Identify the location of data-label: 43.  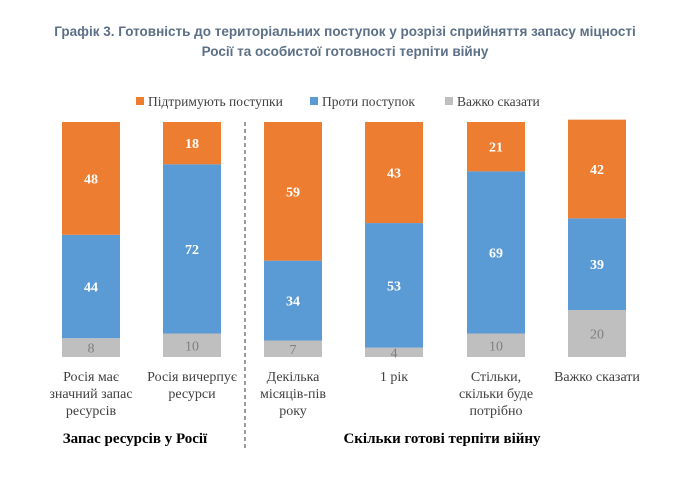
(394, 174).